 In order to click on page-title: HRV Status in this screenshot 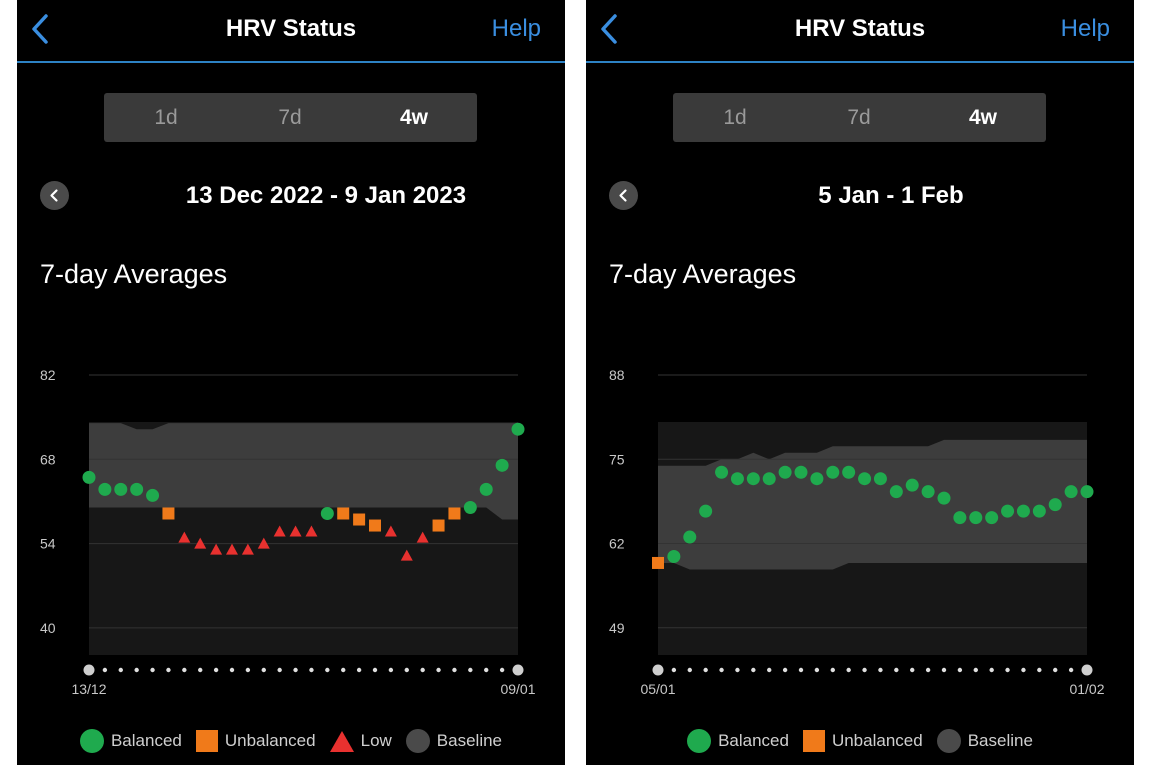, I will do `click(291, 28)`.